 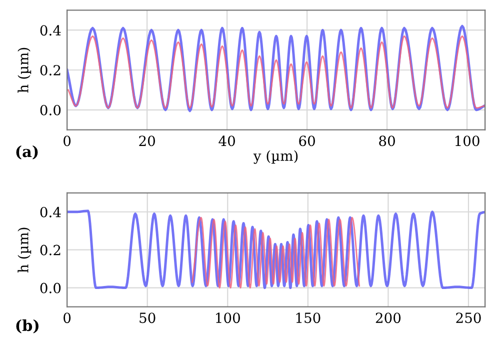 What do you see at coordinates (226, 141) in the screenshot?
I see `x-tick-label: 40` at bounding box center [226, 141].